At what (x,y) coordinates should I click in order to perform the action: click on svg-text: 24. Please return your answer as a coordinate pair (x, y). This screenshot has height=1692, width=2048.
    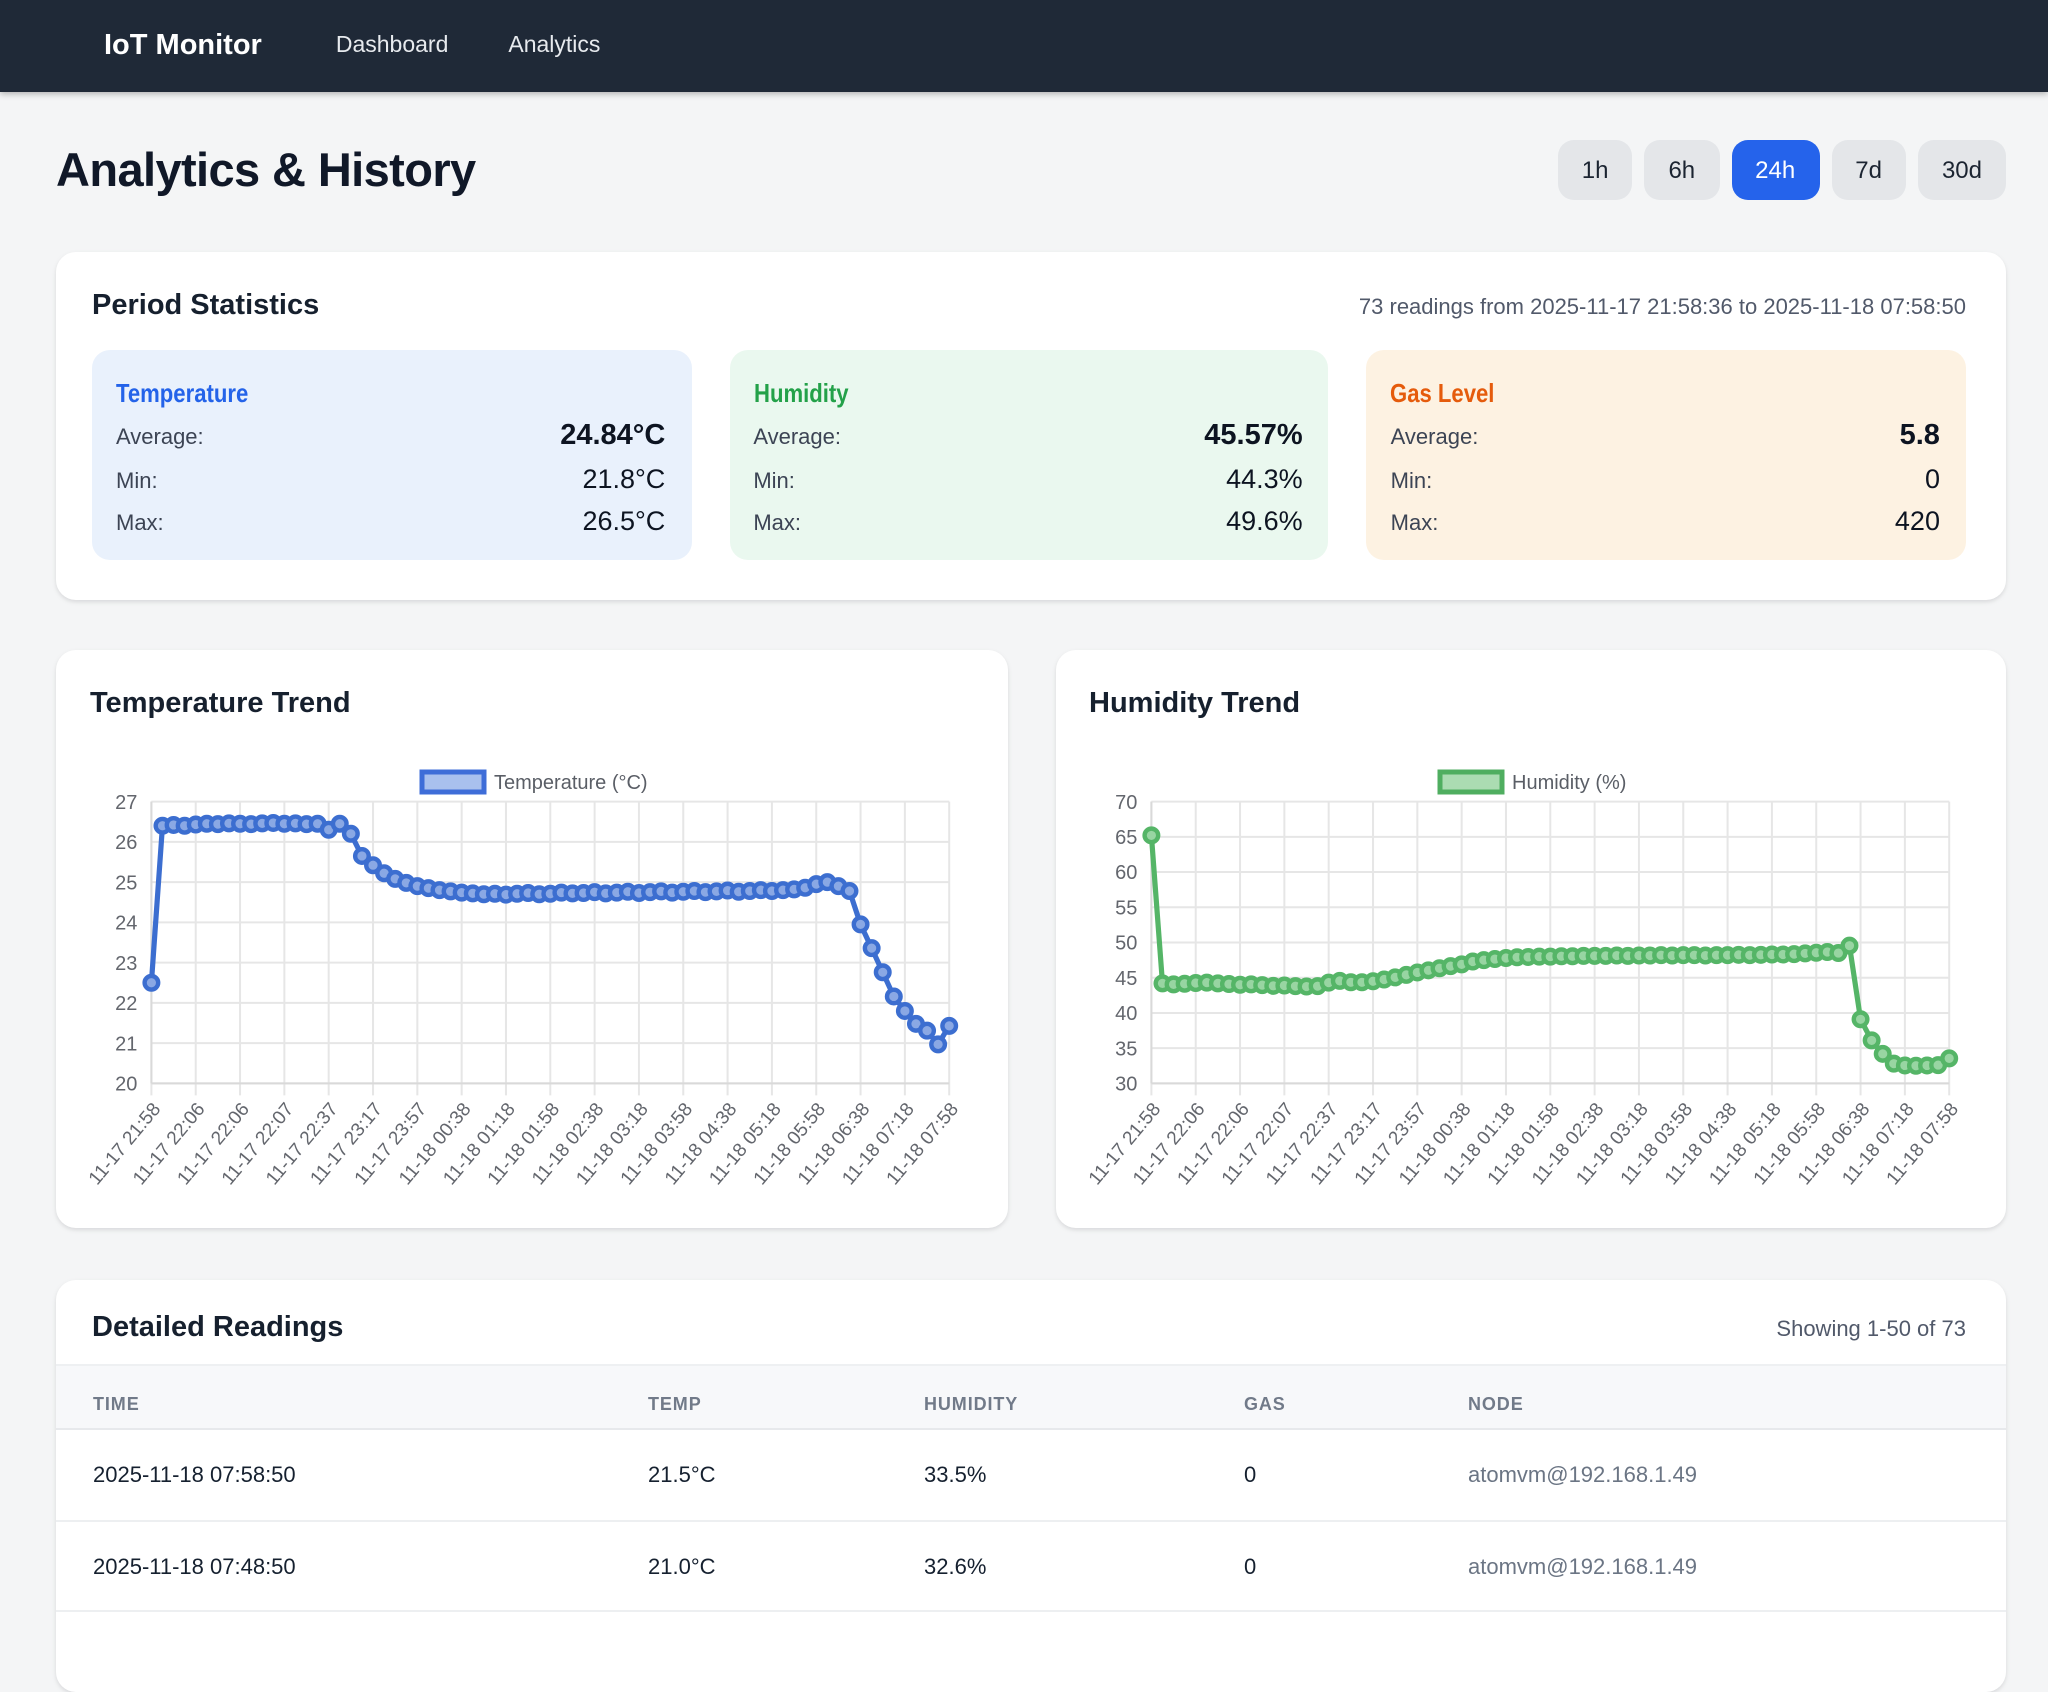
    Looking at the image, I should click on (126, 924).